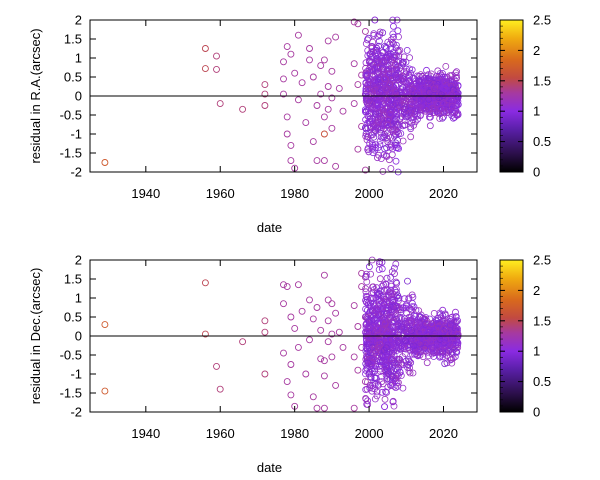 This screenshot has width=600, height=480. What do you see at coordinates (369, 433) in the screenshot?
I see `x-tick-label: 2000` at bounding box center [369, 433].